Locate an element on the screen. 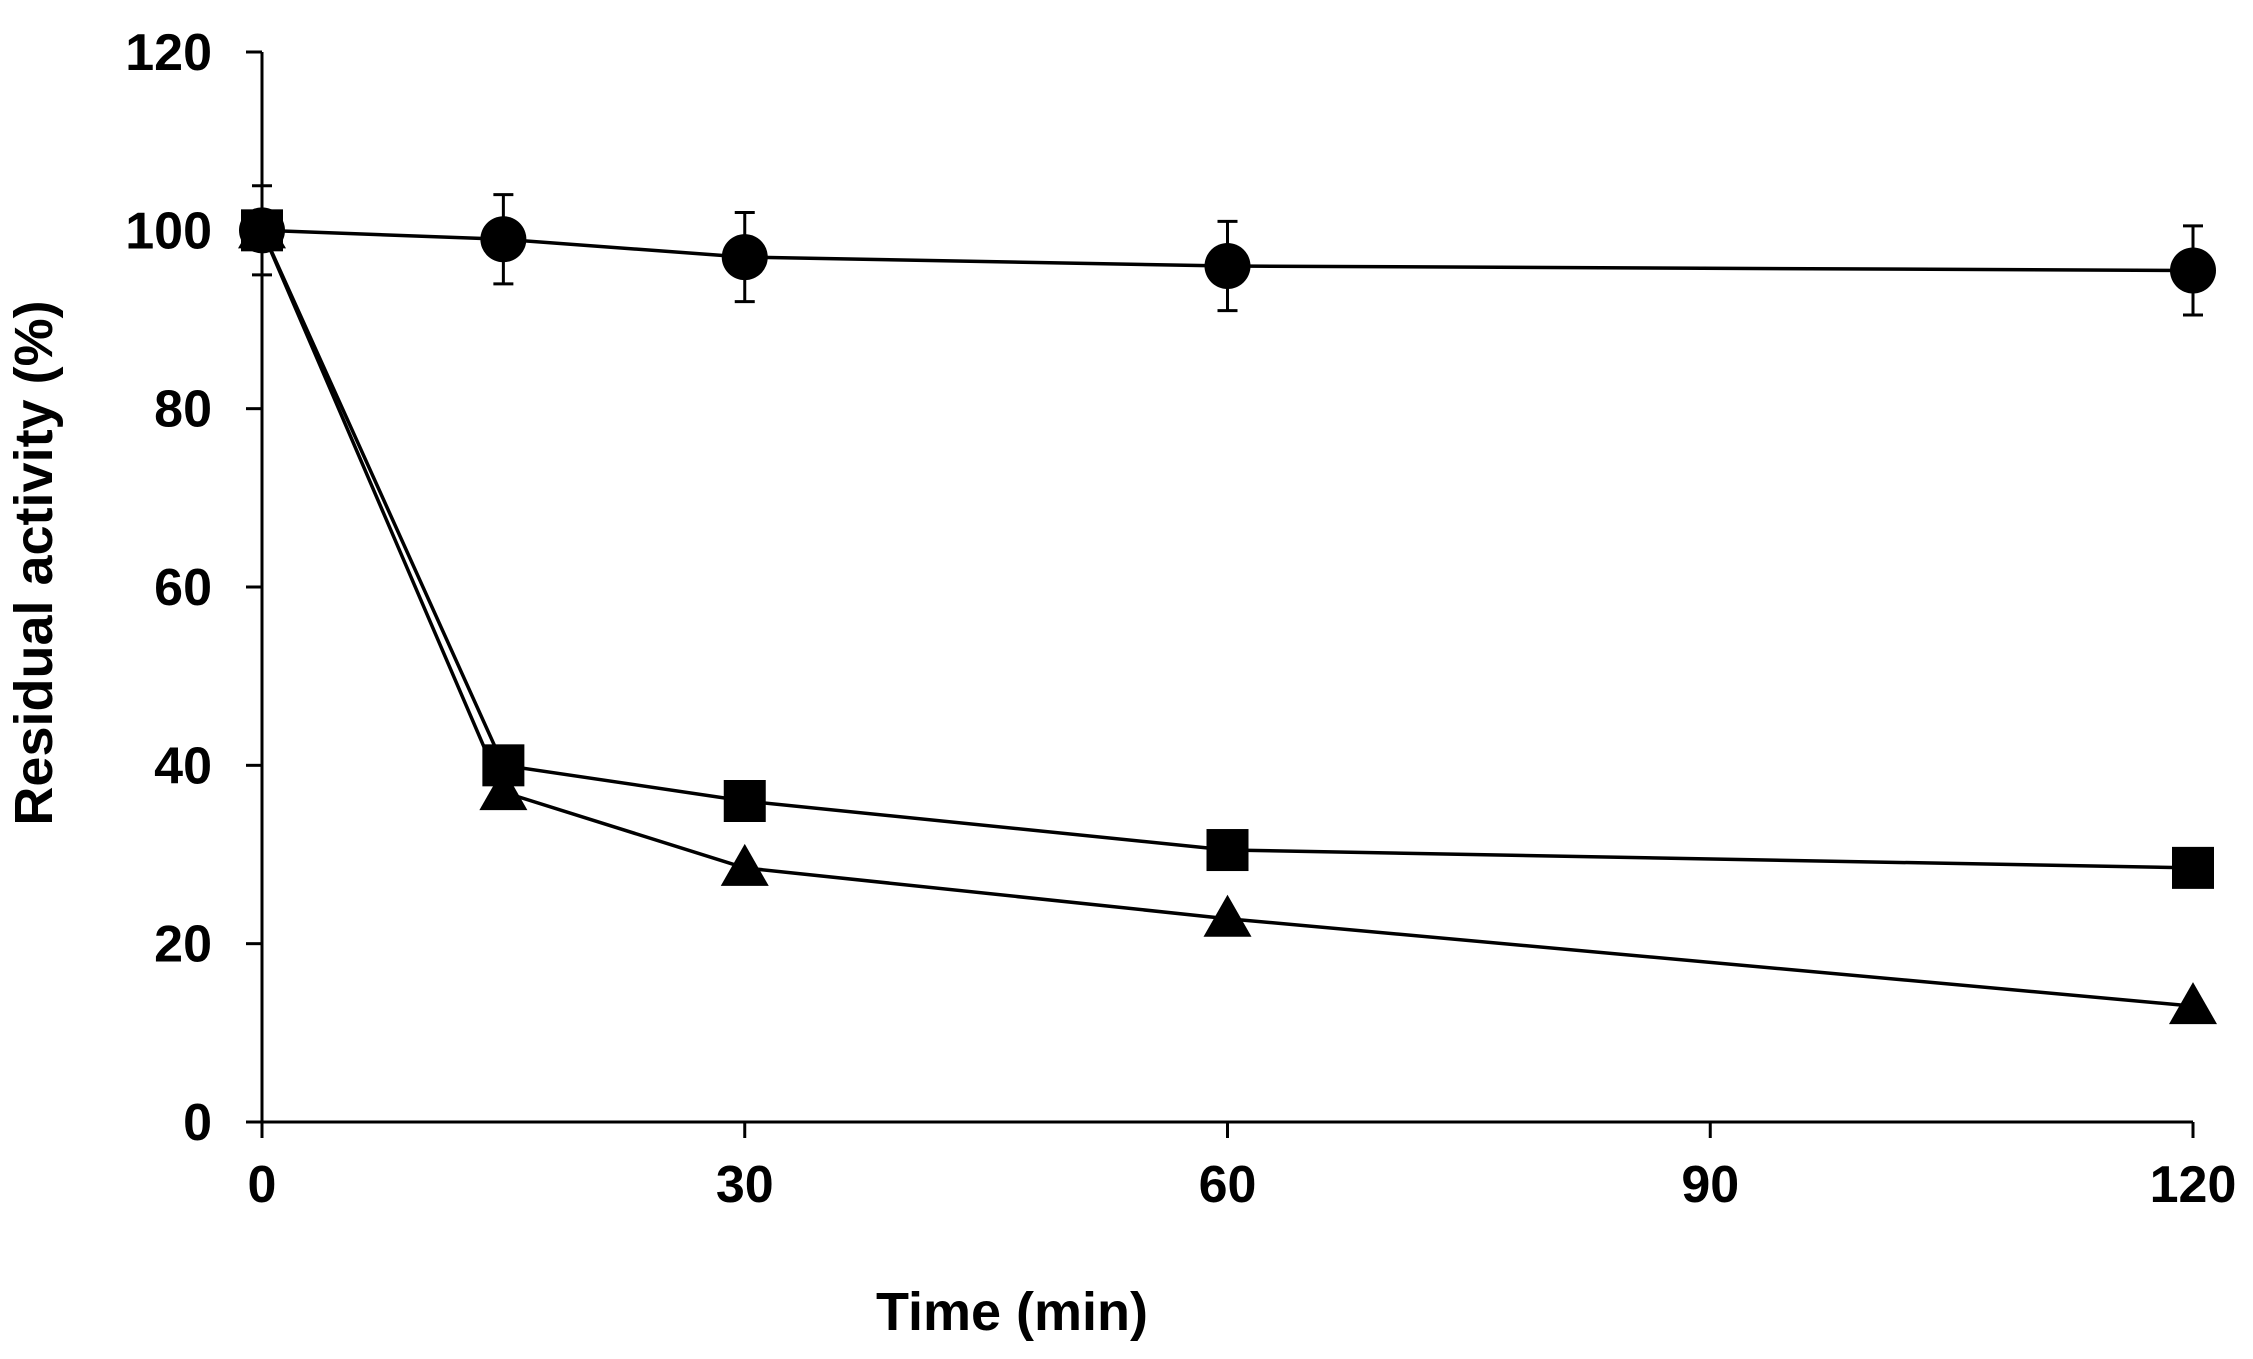 This screenshot has height=1359, width=2253. x-tick-label: 90 is located at coordinates (1710, 1185).